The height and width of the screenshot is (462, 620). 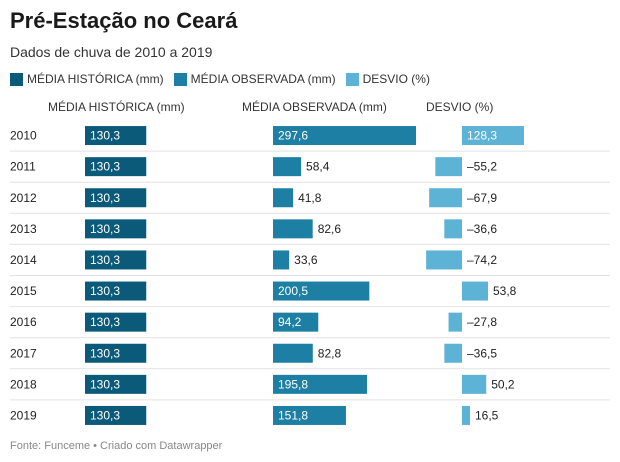 What do you see at coordinates (330, 353) in the screenshot?
I see `value-label-observada: 82,8` at bounding box center [330, 353].